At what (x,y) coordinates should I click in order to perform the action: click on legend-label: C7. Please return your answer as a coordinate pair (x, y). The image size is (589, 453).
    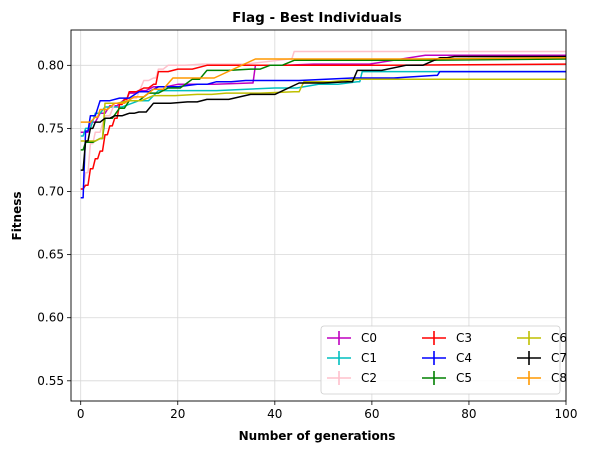
    Looking at the image, I should click on (559, 358).